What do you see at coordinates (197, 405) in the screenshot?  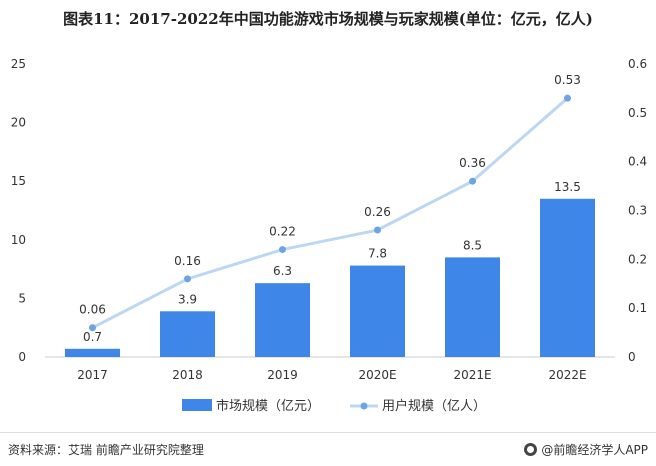 I see `legend-bar-swatch` at bounding box center [197, 405].